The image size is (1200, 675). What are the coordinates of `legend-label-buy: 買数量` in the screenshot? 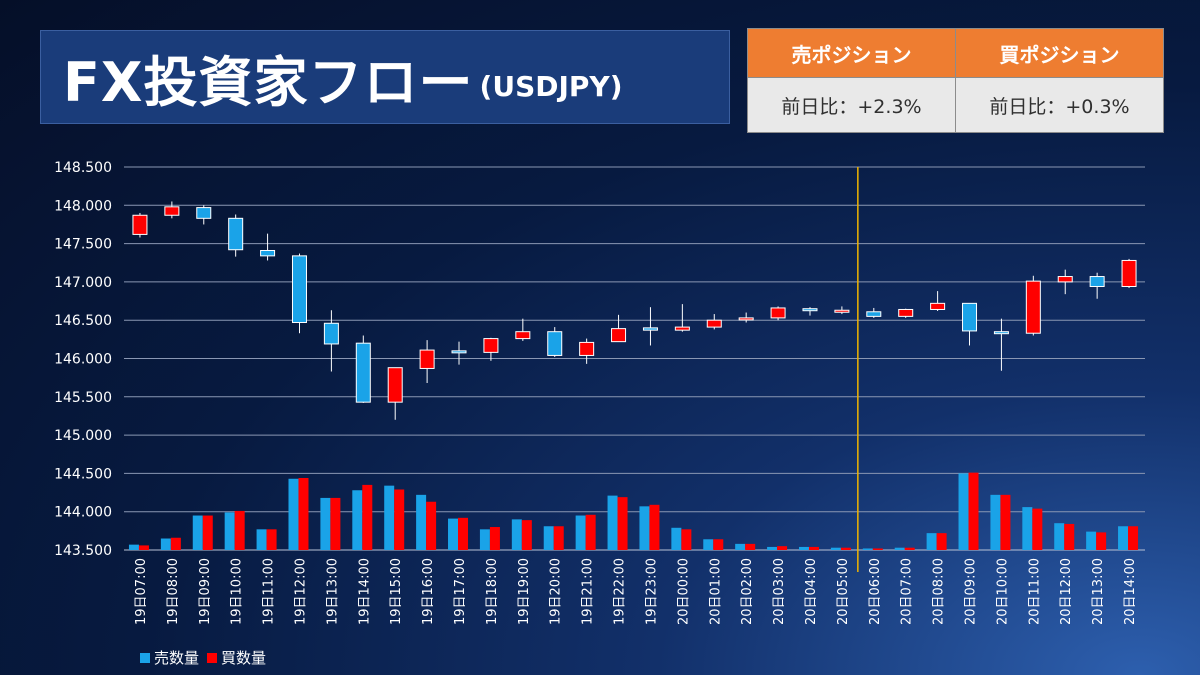 It's located at (244, 658).